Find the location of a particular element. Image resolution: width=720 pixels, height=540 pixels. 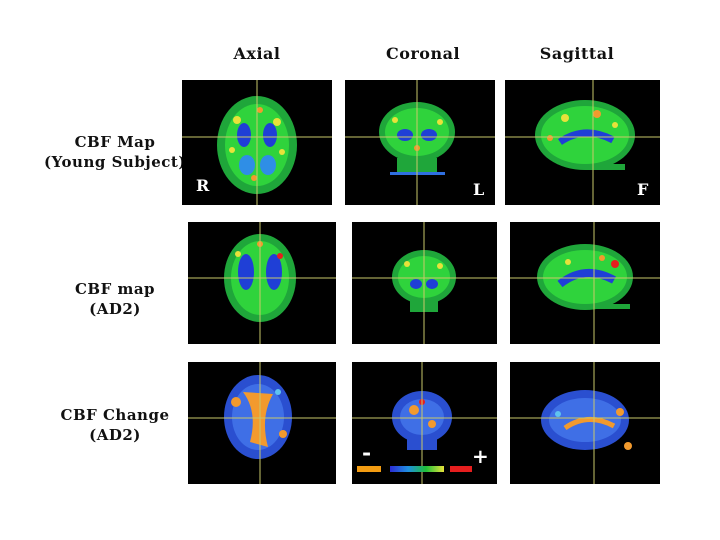

panel-ad2-change-axial is located at coordinates (262, 423).